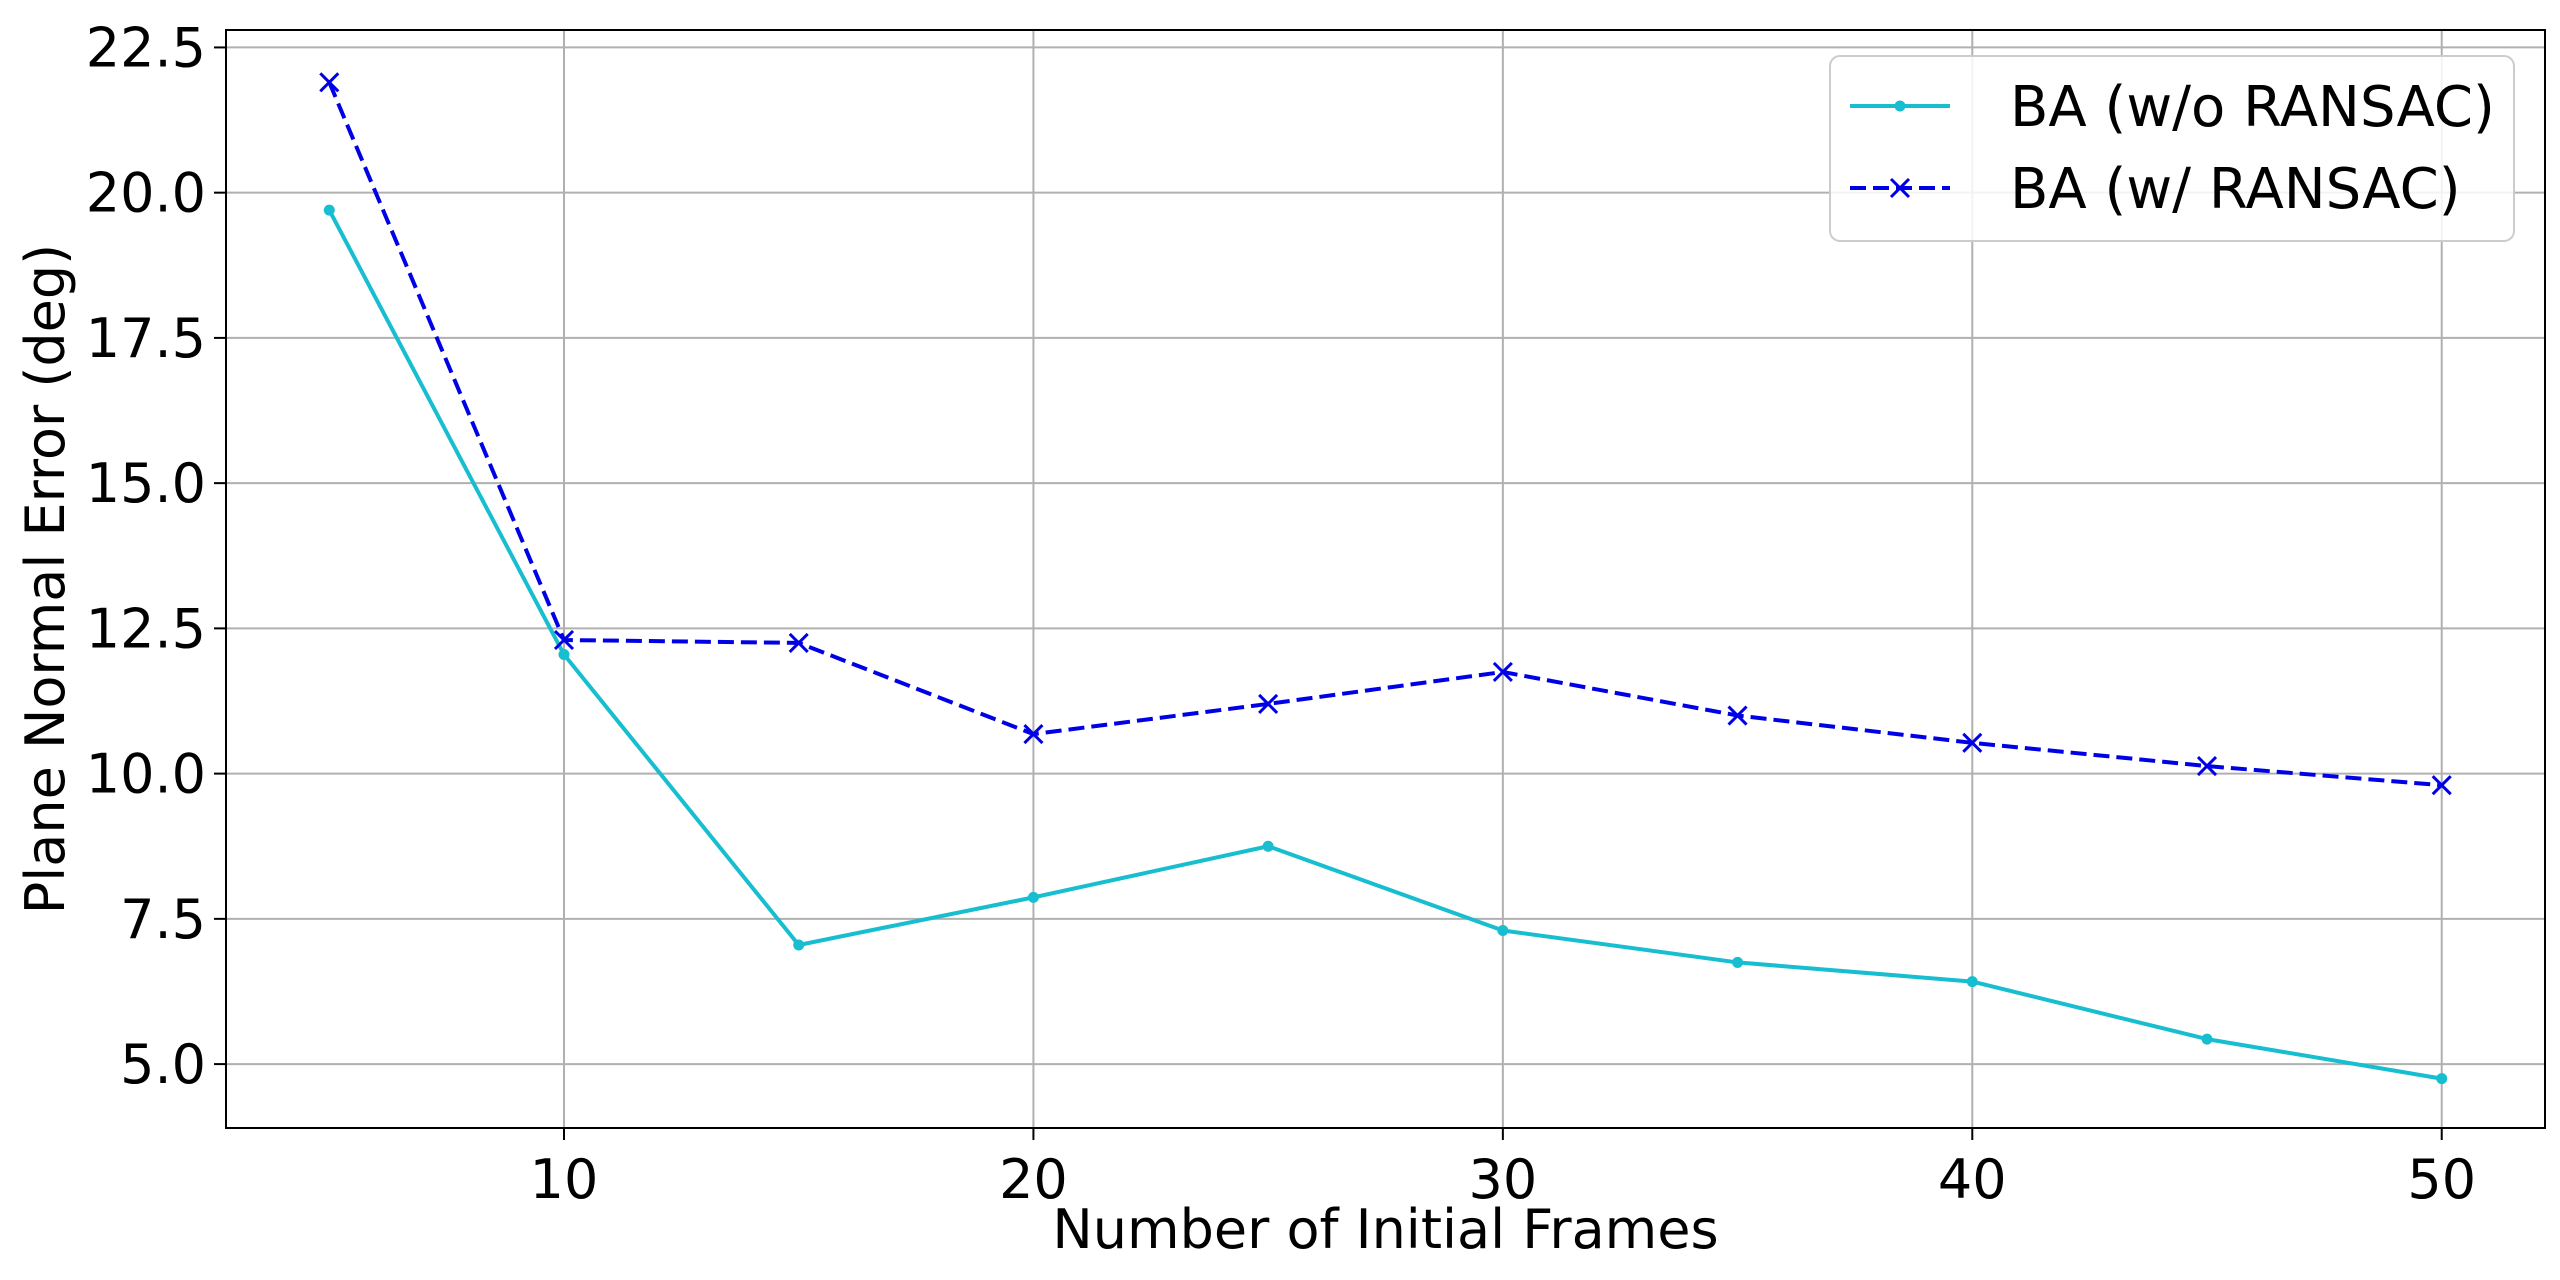 Image resolution: width=2560 pixels, height=1280 pixels. I want to click on x-tick-label: 10, so click(564, 1179).